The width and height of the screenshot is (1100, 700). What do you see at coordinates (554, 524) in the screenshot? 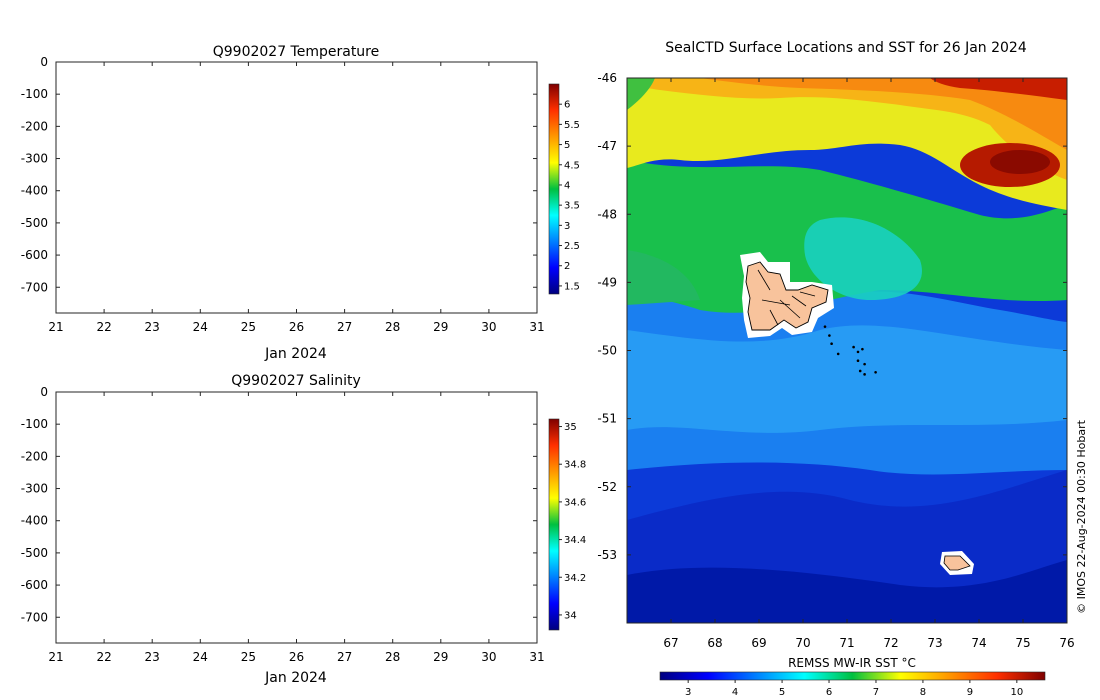
I see `salinity-colorbar` at bounding box center [554, 524].